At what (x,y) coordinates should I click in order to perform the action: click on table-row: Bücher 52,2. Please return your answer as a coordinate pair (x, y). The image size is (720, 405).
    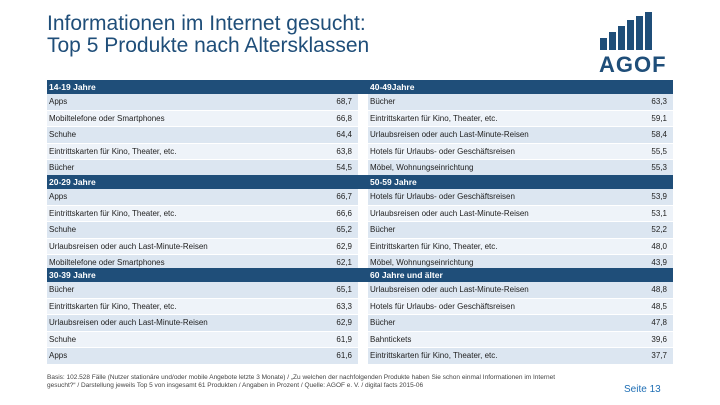
    Looking at the image, I should click on (520, 230).